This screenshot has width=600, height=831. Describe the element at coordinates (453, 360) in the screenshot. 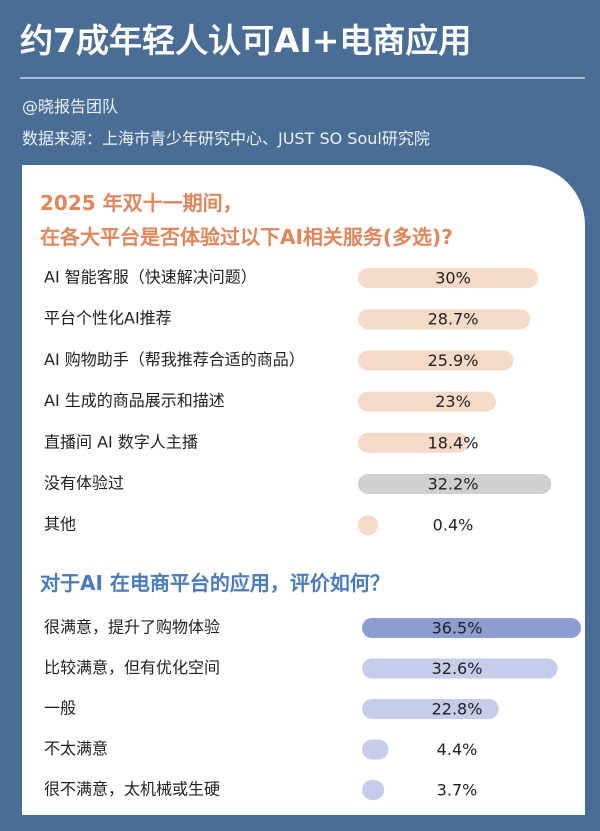

I see `value-label: 25.9%` at that location.